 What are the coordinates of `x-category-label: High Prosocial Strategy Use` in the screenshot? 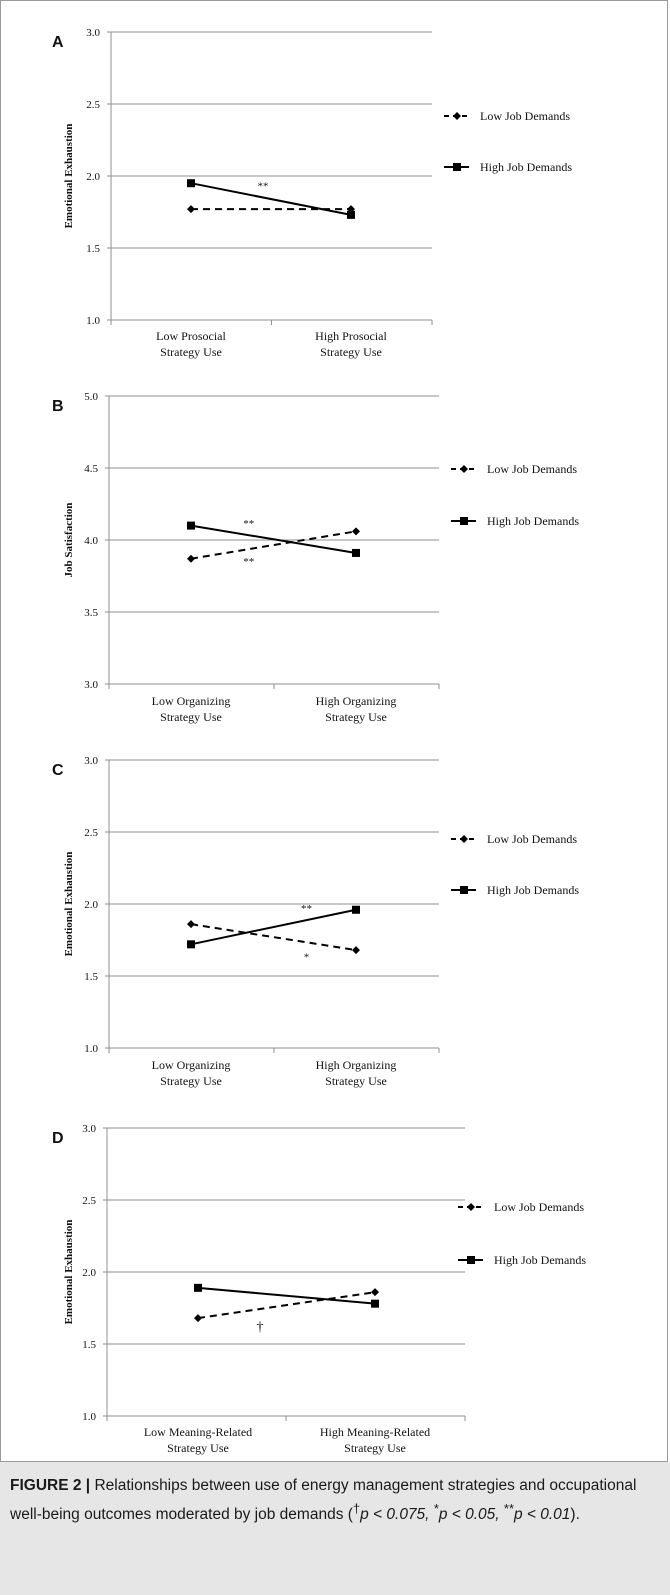 It's located at (351, 344).